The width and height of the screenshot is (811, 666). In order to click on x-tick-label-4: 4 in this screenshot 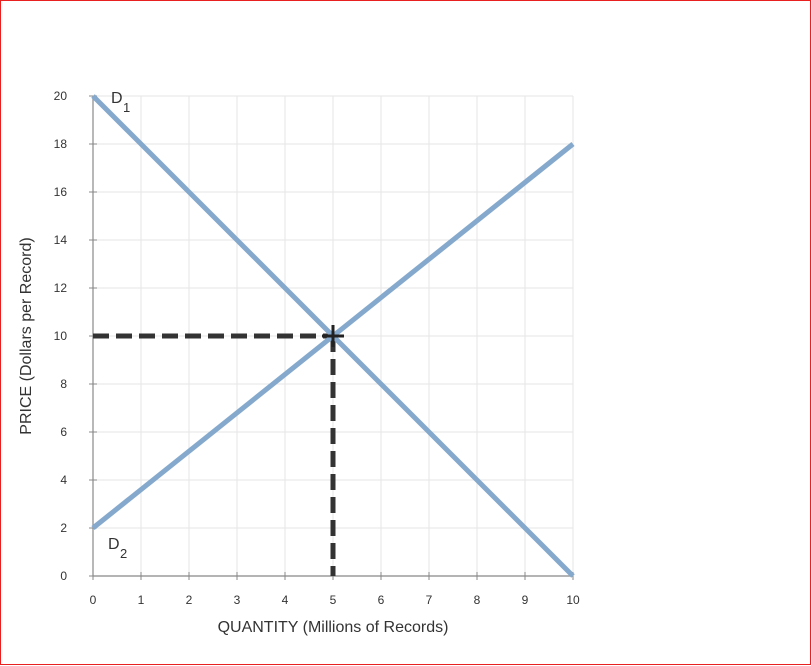, I will do `click(285, 600)`.